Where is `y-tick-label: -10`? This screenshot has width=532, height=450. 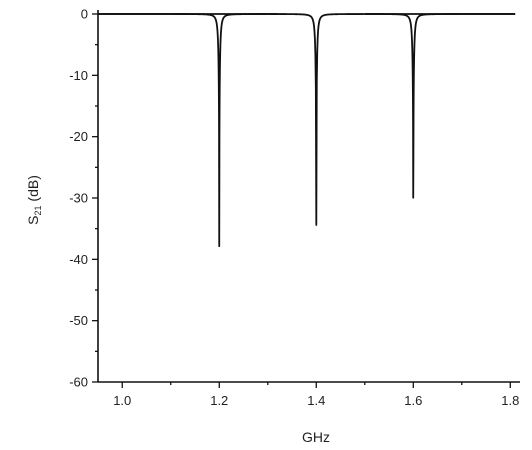
y-tick-label: -10 is located at coordinates (78, 75).